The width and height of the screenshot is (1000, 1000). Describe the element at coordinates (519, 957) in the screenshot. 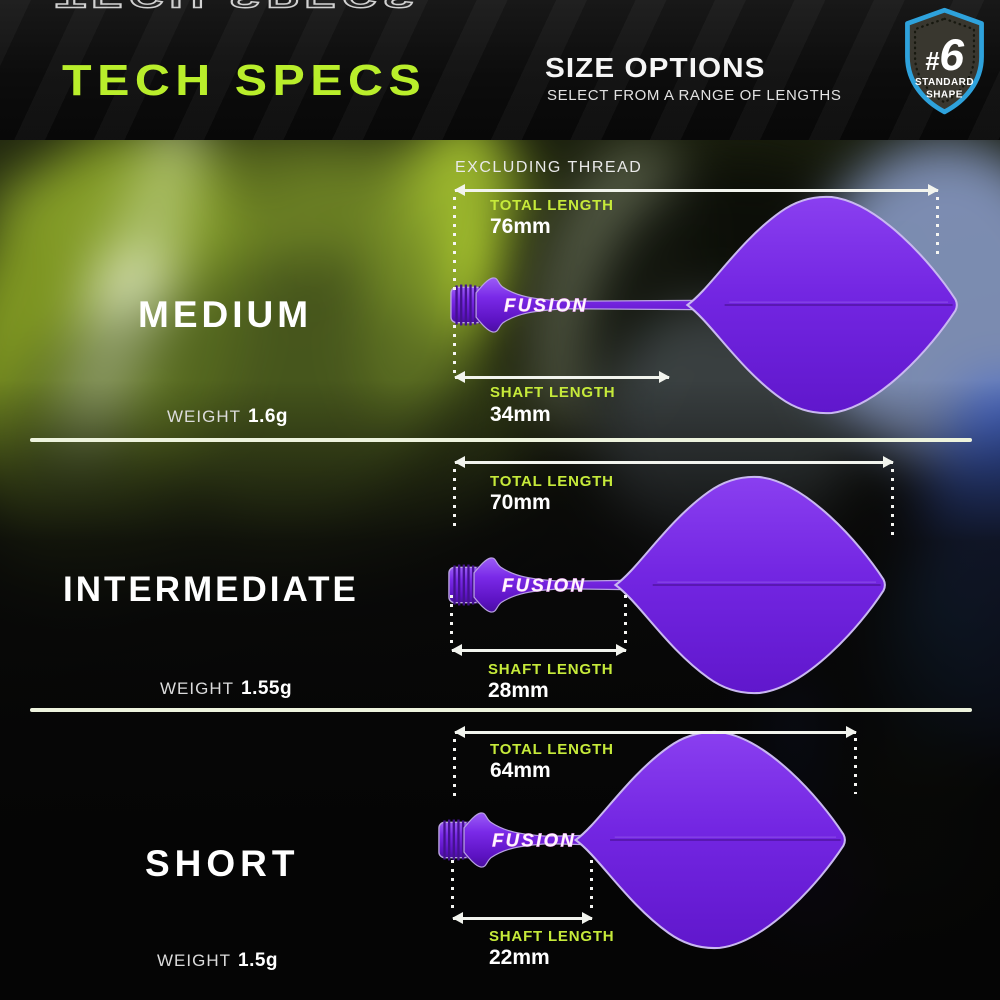

I see `shaft-length-value: 22mm` at that location.